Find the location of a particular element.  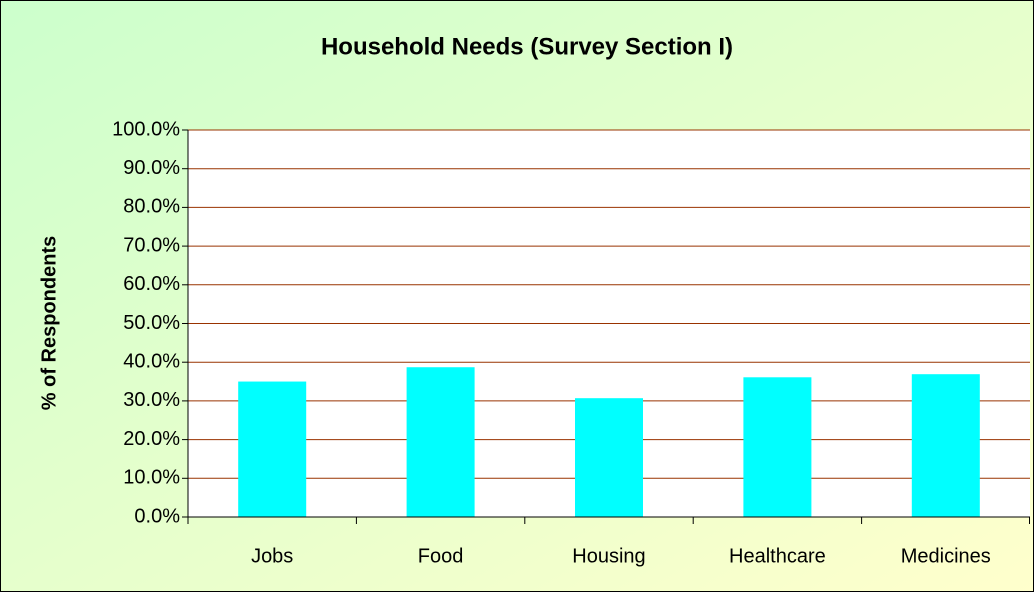

y-tick-label: 50.0% is located at coordinates (151, 323).